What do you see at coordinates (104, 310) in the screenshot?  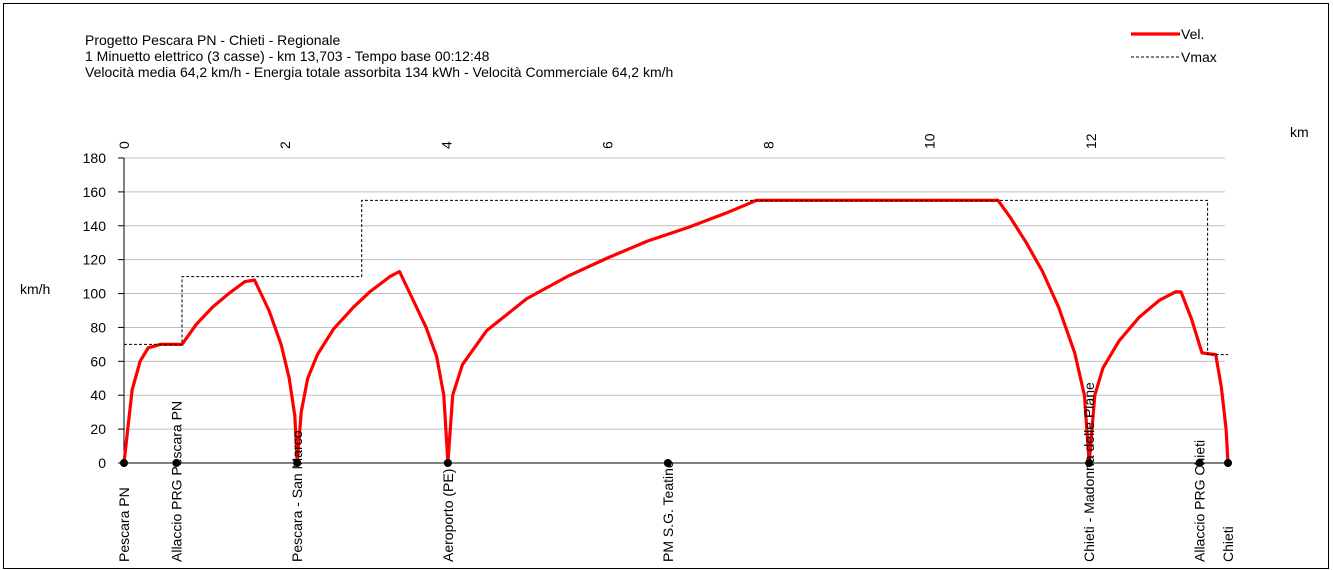 I see `y-axis: 0 20 40 60 80 100 120 140 160 180` at bounding box center [104, 310].